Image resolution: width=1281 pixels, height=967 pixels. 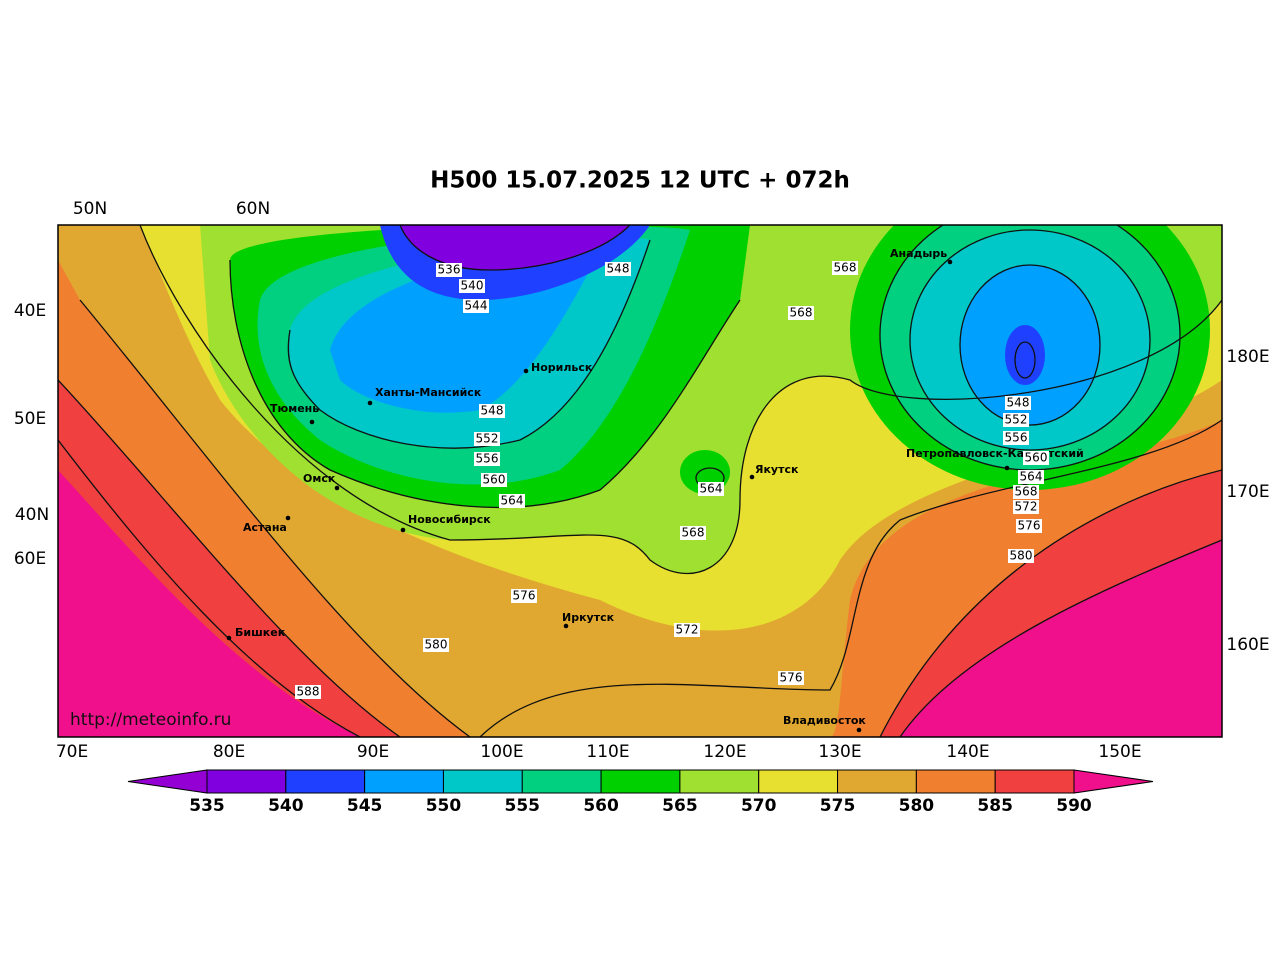 What do you see at coordinates (501, 752) in the screenshot?
I see `coord-label: 100E` at bounding box center [501, 752].